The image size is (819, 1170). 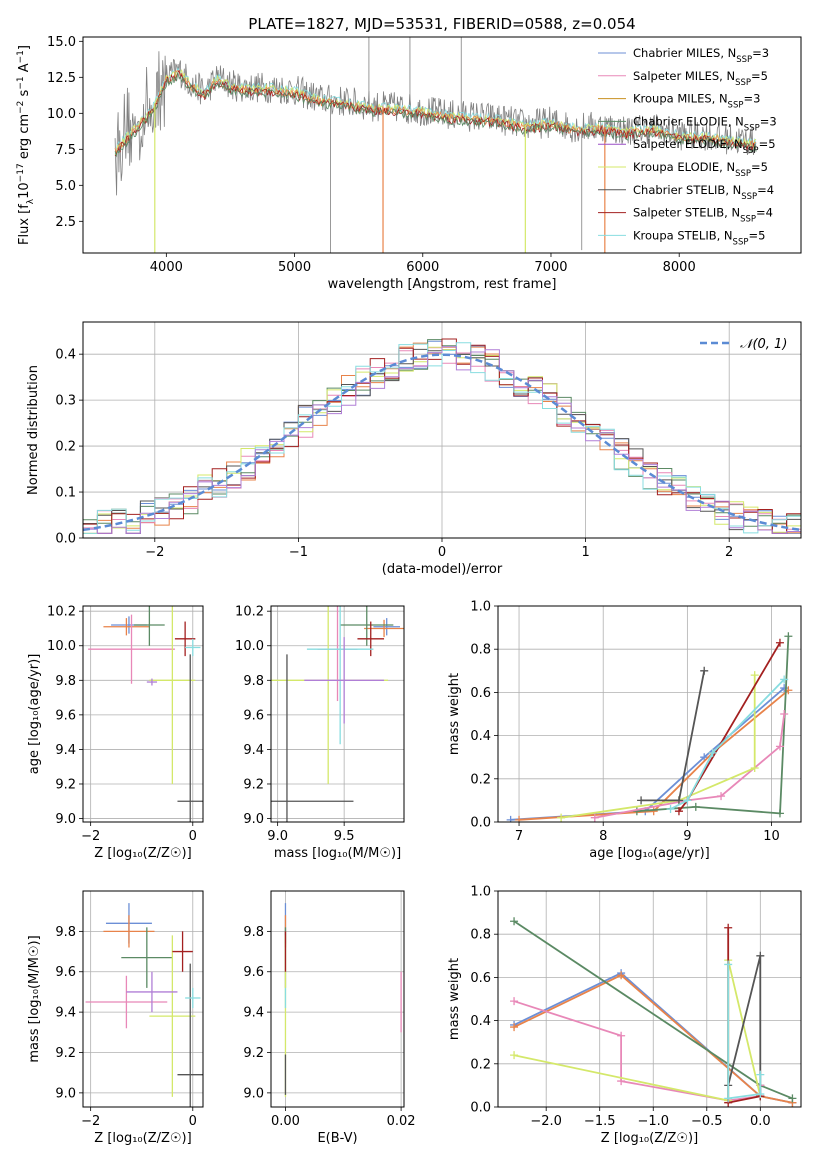 I want to click on legend-entry: Chabrier ELODIE, NSSP=3, so click(x=705, y=123).